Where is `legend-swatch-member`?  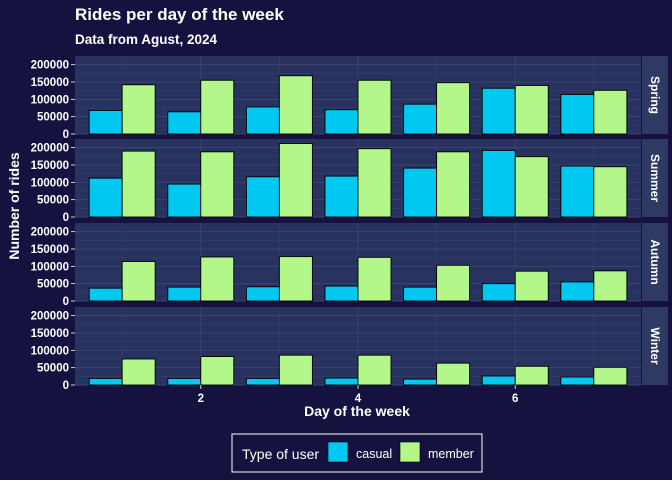 legend-swatch-member is located at coordinates (410, 452).